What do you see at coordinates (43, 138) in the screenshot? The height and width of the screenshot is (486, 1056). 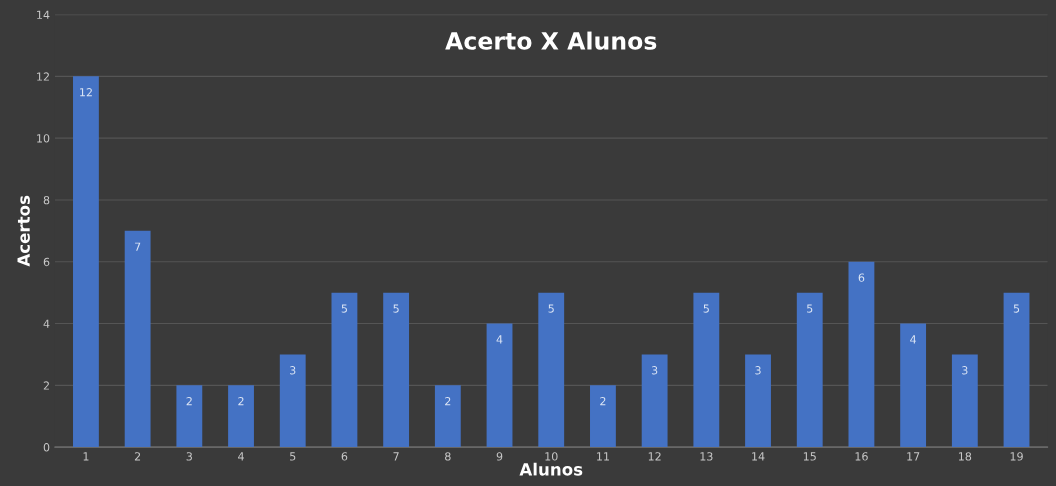 I see `y-tick-label: 10` at bounding box center [43, 138].